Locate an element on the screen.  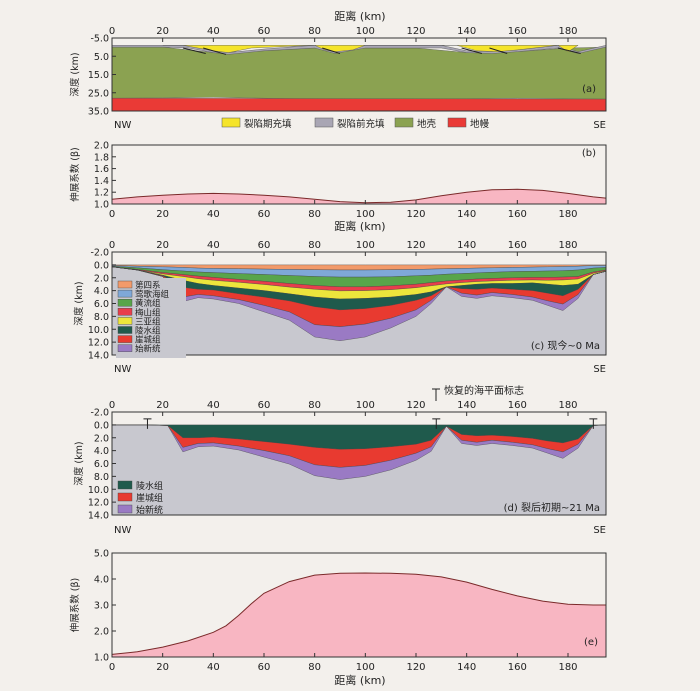
panel-label: (a) is located at coordinates (589, 89).